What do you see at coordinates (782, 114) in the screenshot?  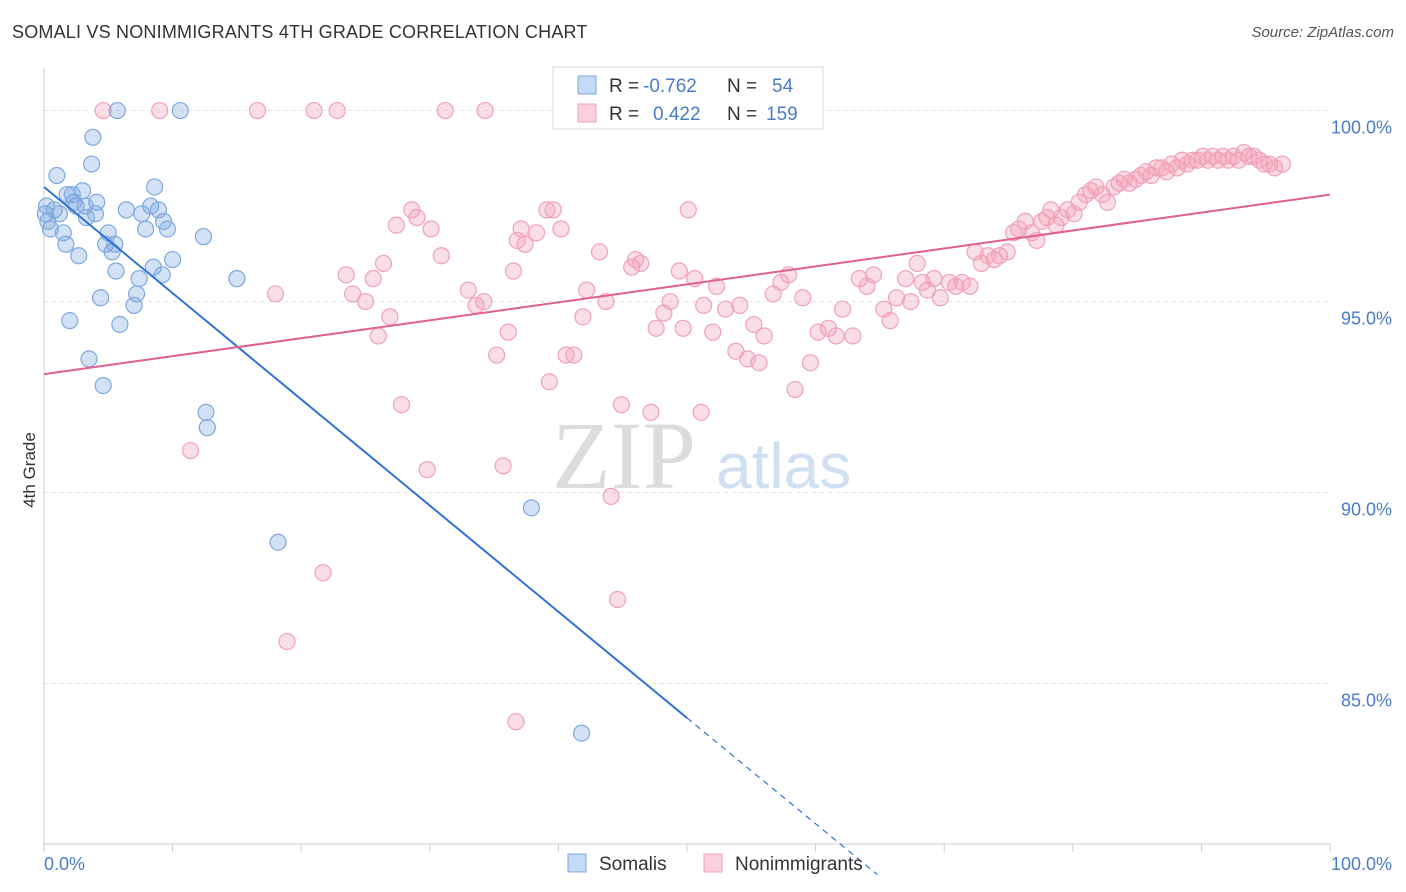 I see `legend-n-value-nonimmigrants: 159` at bounding box center [782, 114].